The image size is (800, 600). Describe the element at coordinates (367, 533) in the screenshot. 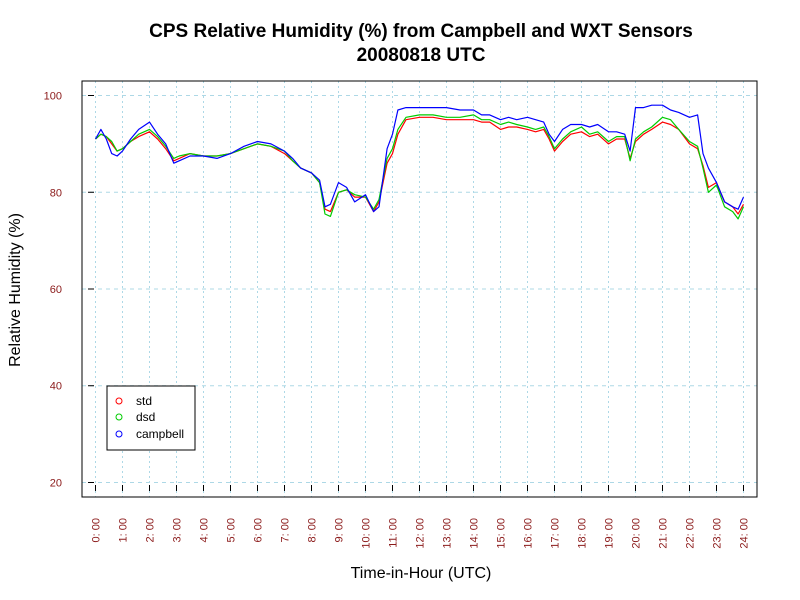

I see `x-tick-label: 10: 00` at that location.